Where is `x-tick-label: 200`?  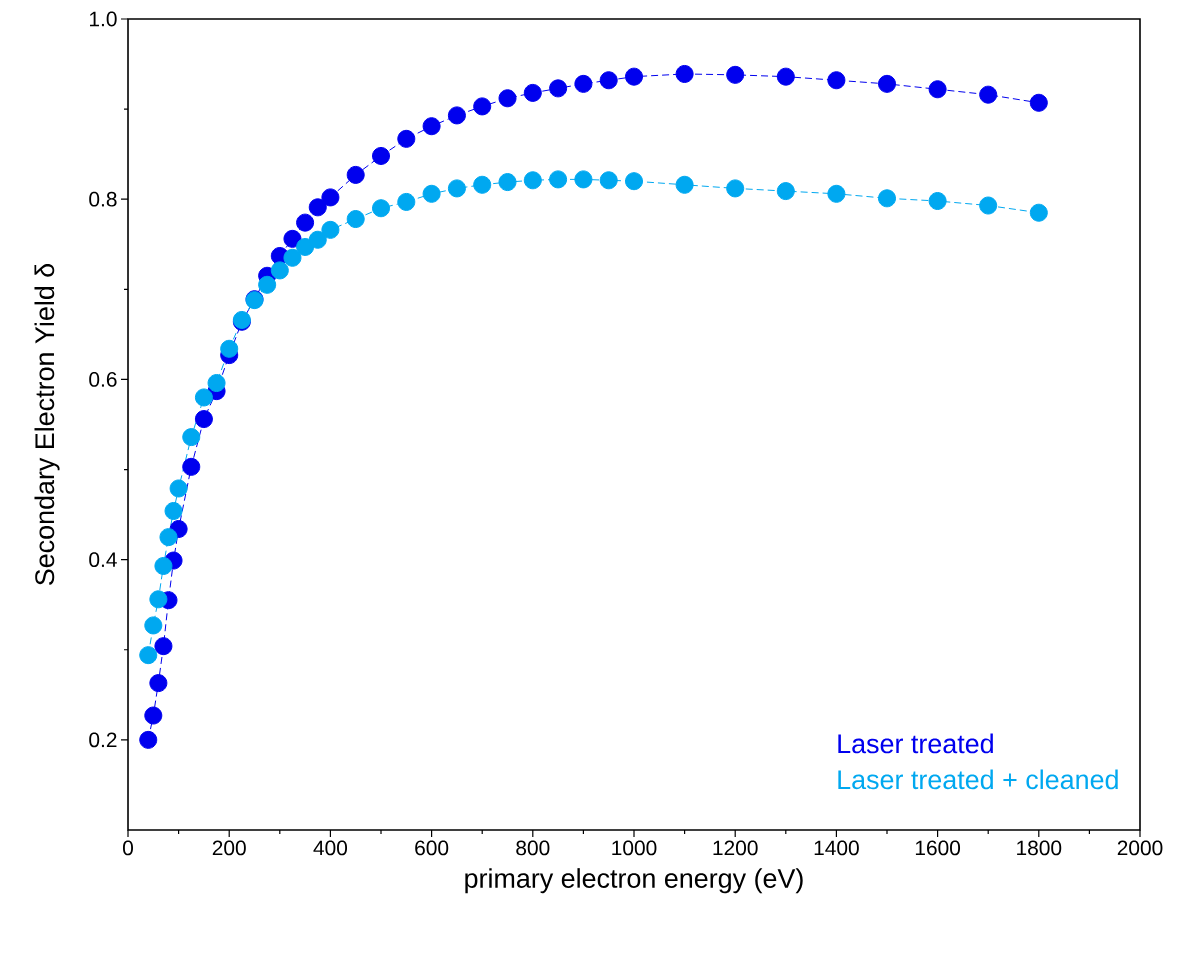
x-tick-label: 200 is located at coordinates (229, 848).